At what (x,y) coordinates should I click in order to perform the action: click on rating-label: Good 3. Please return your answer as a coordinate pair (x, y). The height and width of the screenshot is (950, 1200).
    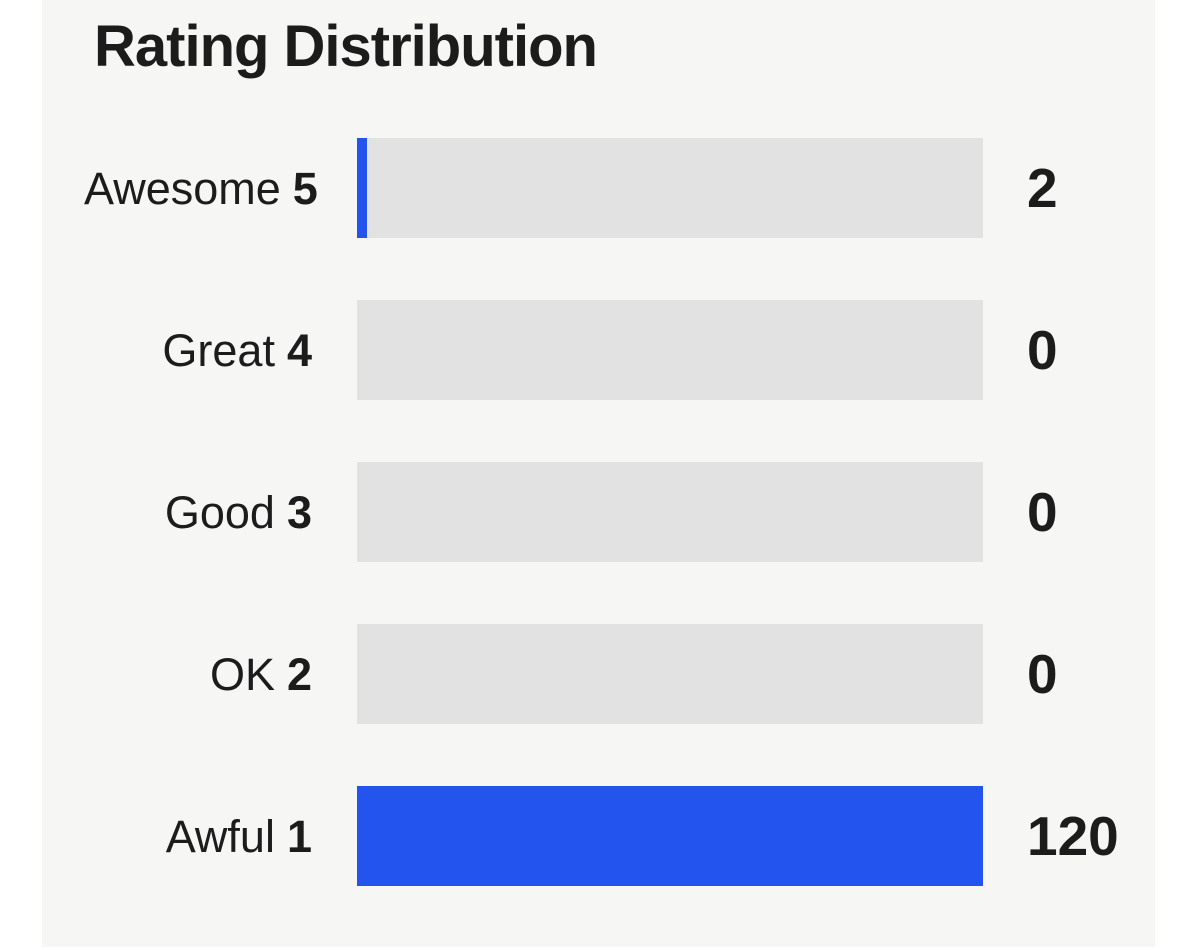
    Looking at the image, I should click on (198, 512).